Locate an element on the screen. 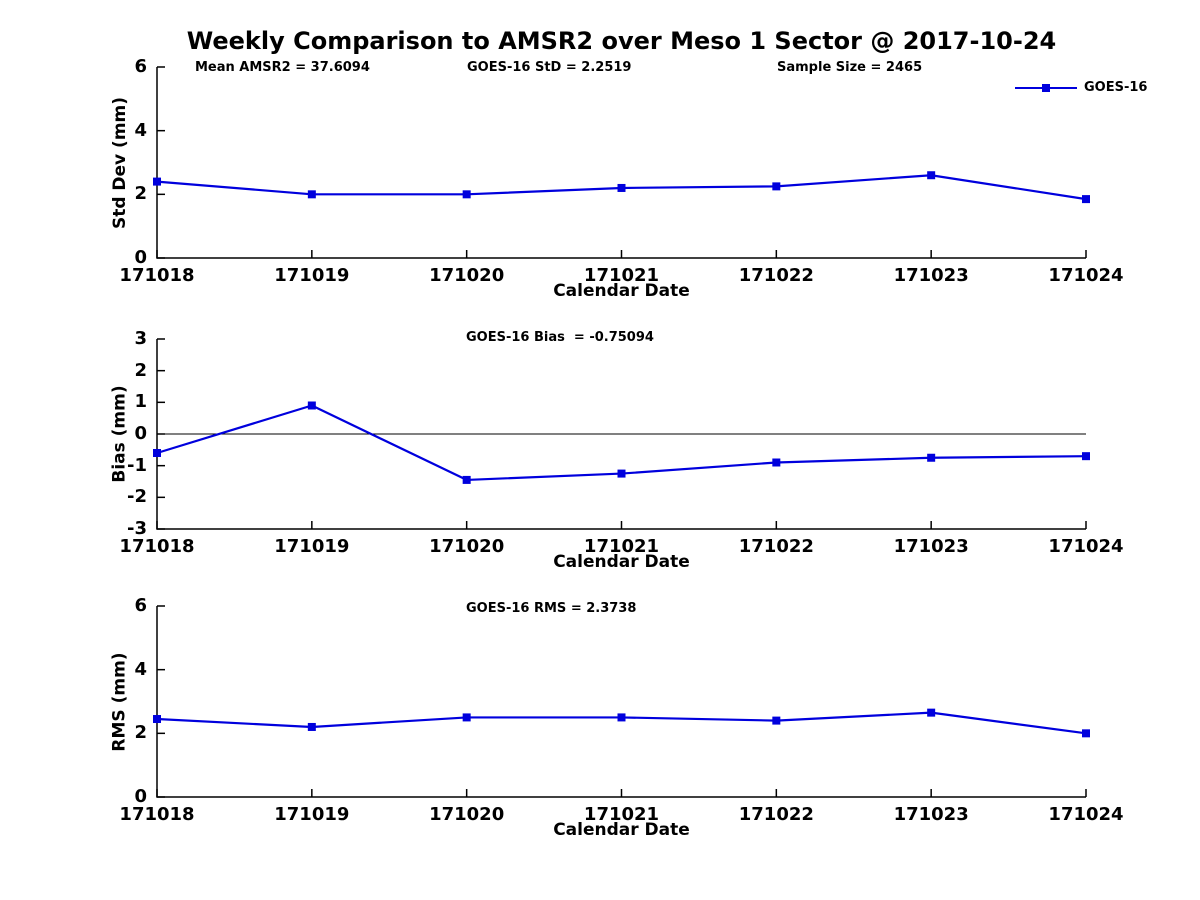 The image size is (1200, 900). series-line is located at coordinates (621, 443).